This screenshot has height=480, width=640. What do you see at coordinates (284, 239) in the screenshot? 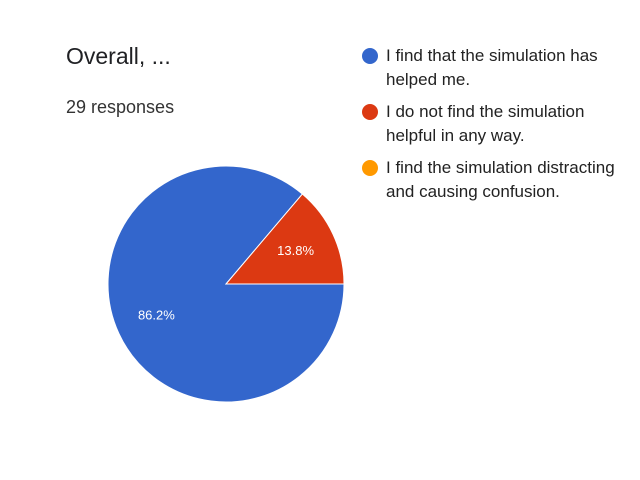
I see `pie-slice` at bounding box center [284, 239].